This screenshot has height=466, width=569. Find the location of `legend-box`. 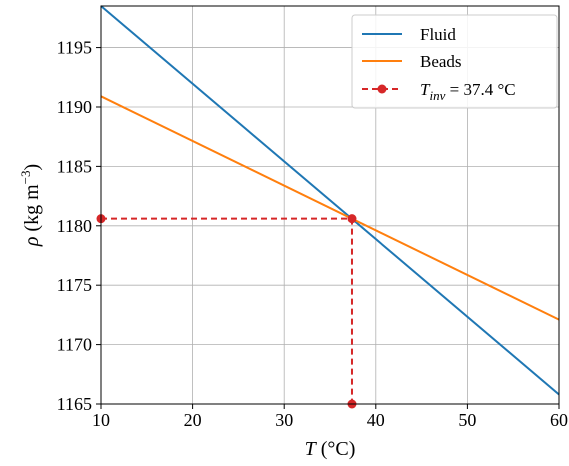

legend-box is located at coordinates (454, 61).